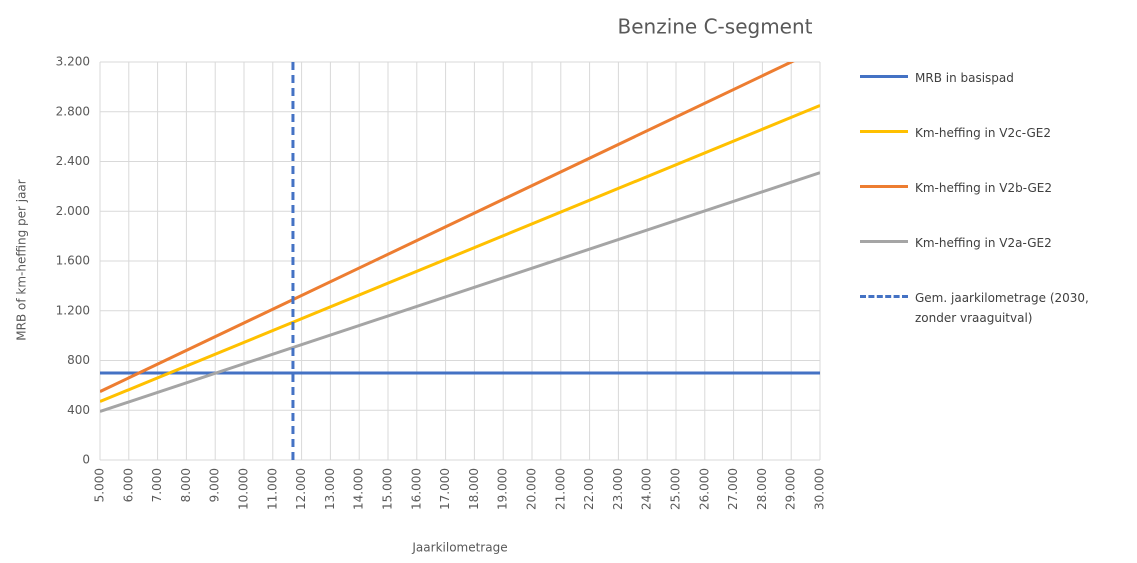  I want to click on y-tick-label: 800, so click(78, 360).